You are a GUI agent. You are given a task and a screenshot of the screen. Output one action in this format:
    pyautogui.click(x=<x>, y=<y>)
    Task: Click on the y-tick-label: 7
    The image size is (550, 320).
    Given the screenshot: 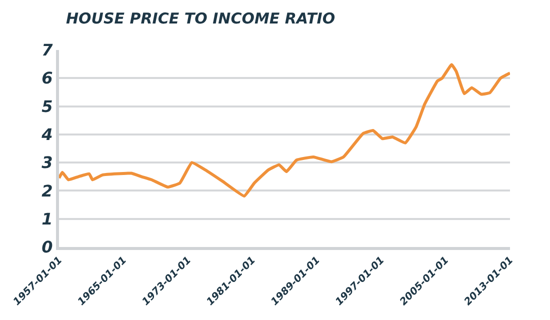 What is the action you would take?
    pyautogui.click(x=48, y=50)
    